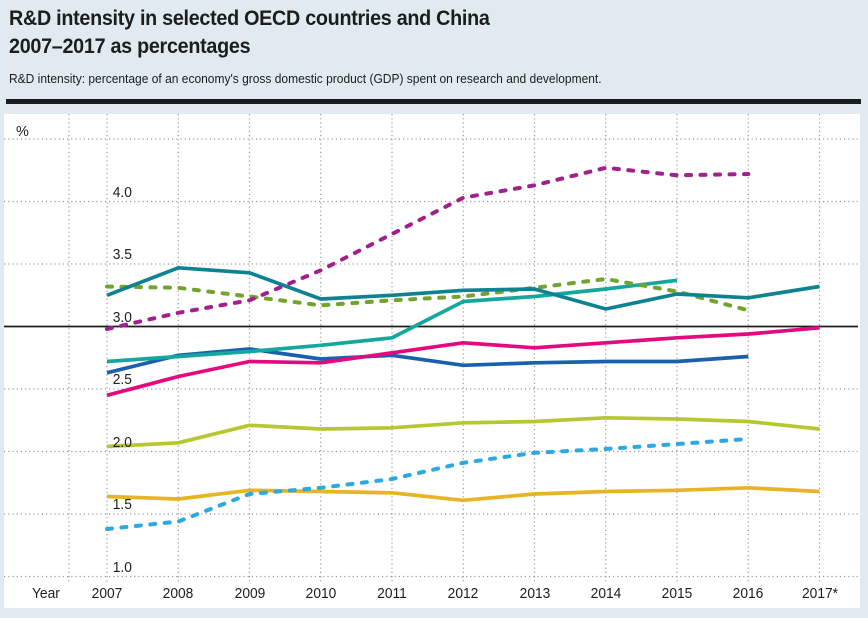 The width and height of the screenshot is (868, 618). Describe the element at coordinates (130, 46) in the screenshot. I see `figure-title-line2: 2007–2017 as percentages` at that location.